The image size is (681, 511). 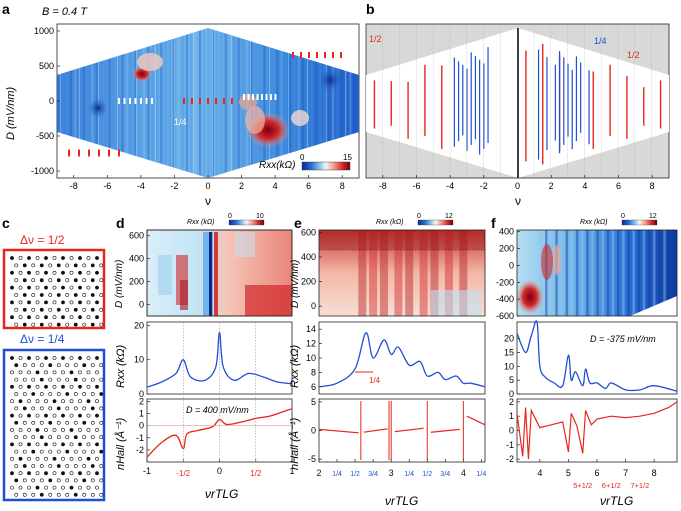 What do you see at coordinates (295, 284) in the screenshot?
I see `panel-e-ylabel-top: D (mV/nm)` at bounding box center [295, 284].